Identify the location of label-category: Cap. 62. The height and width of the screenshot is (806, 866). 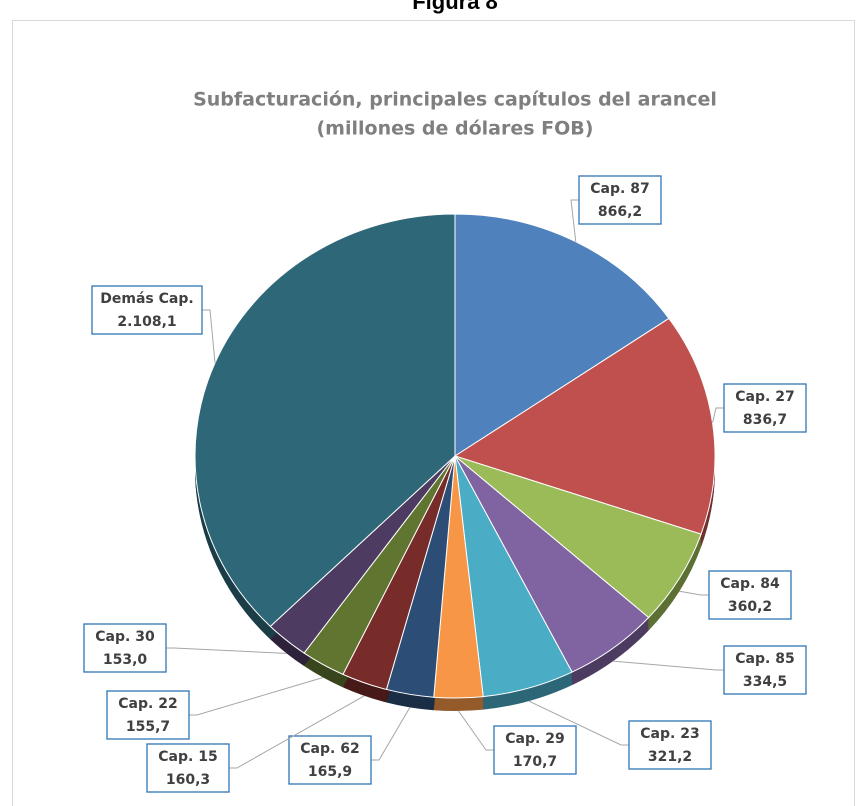
(329, 749).